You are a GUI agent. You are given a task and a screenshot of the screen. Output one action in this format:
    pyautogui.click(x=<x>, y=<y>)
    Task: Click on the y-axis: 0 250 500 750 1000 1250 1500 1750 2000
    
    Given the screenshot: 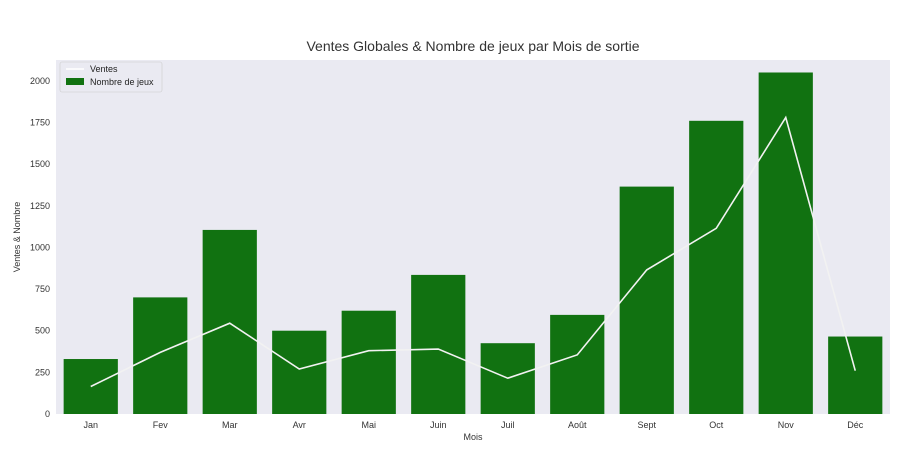 What is the action you would take?
    pyautogui.click(x=40, y=247)
    